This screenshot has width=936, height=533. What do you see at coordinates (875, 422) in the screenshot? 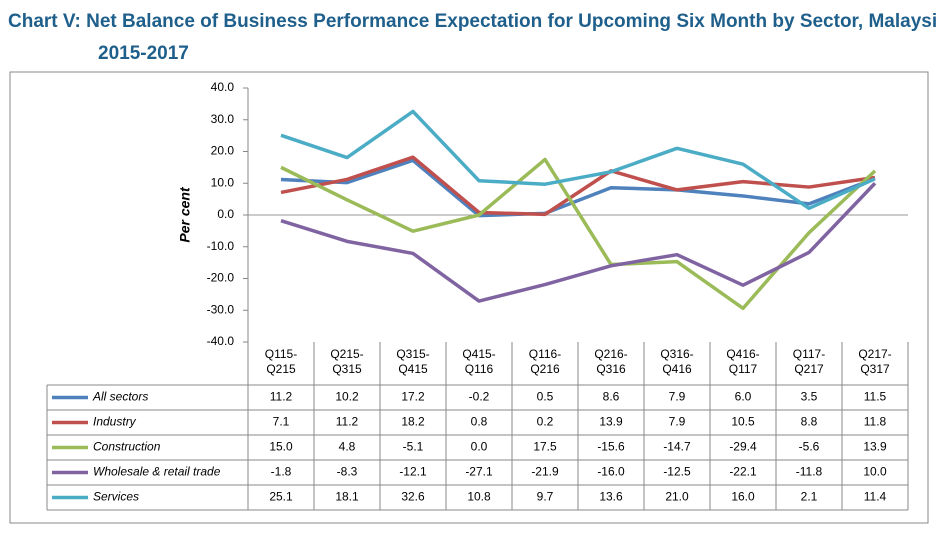
I see `value-label: 11.8` at bounding box center [875, 422].